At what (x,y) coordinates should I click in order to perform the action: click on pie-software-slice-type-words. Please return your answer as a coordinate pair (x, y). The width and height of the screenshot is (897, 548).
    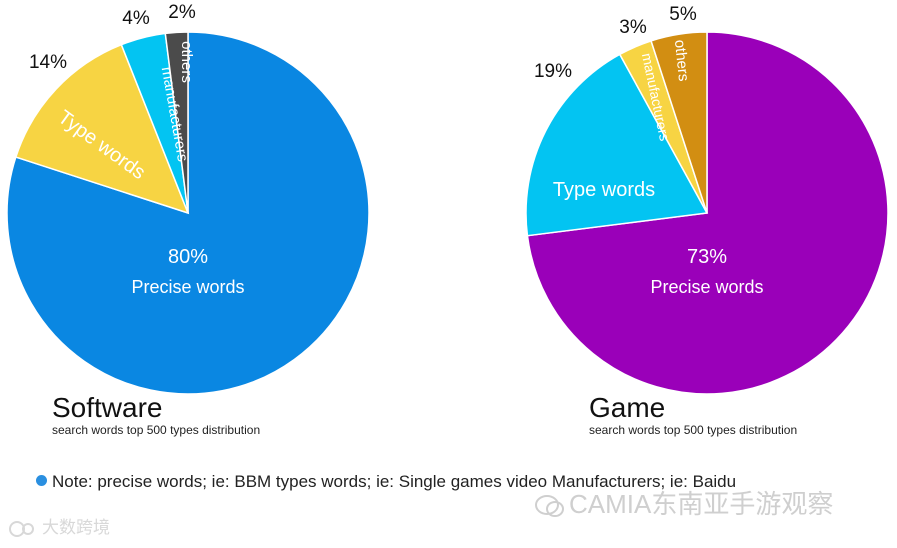
    Looking at the image, I should click on (102, 129).